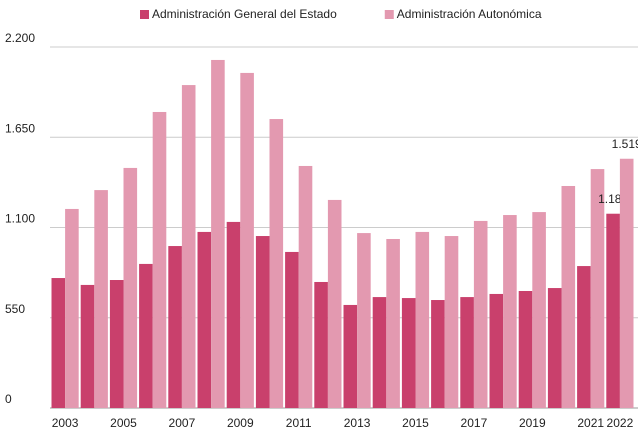  What do you see at coordinates (20, 219) in the screenshot?
I see `y-tick-label: 1.100` at bounding box center [20, 219].